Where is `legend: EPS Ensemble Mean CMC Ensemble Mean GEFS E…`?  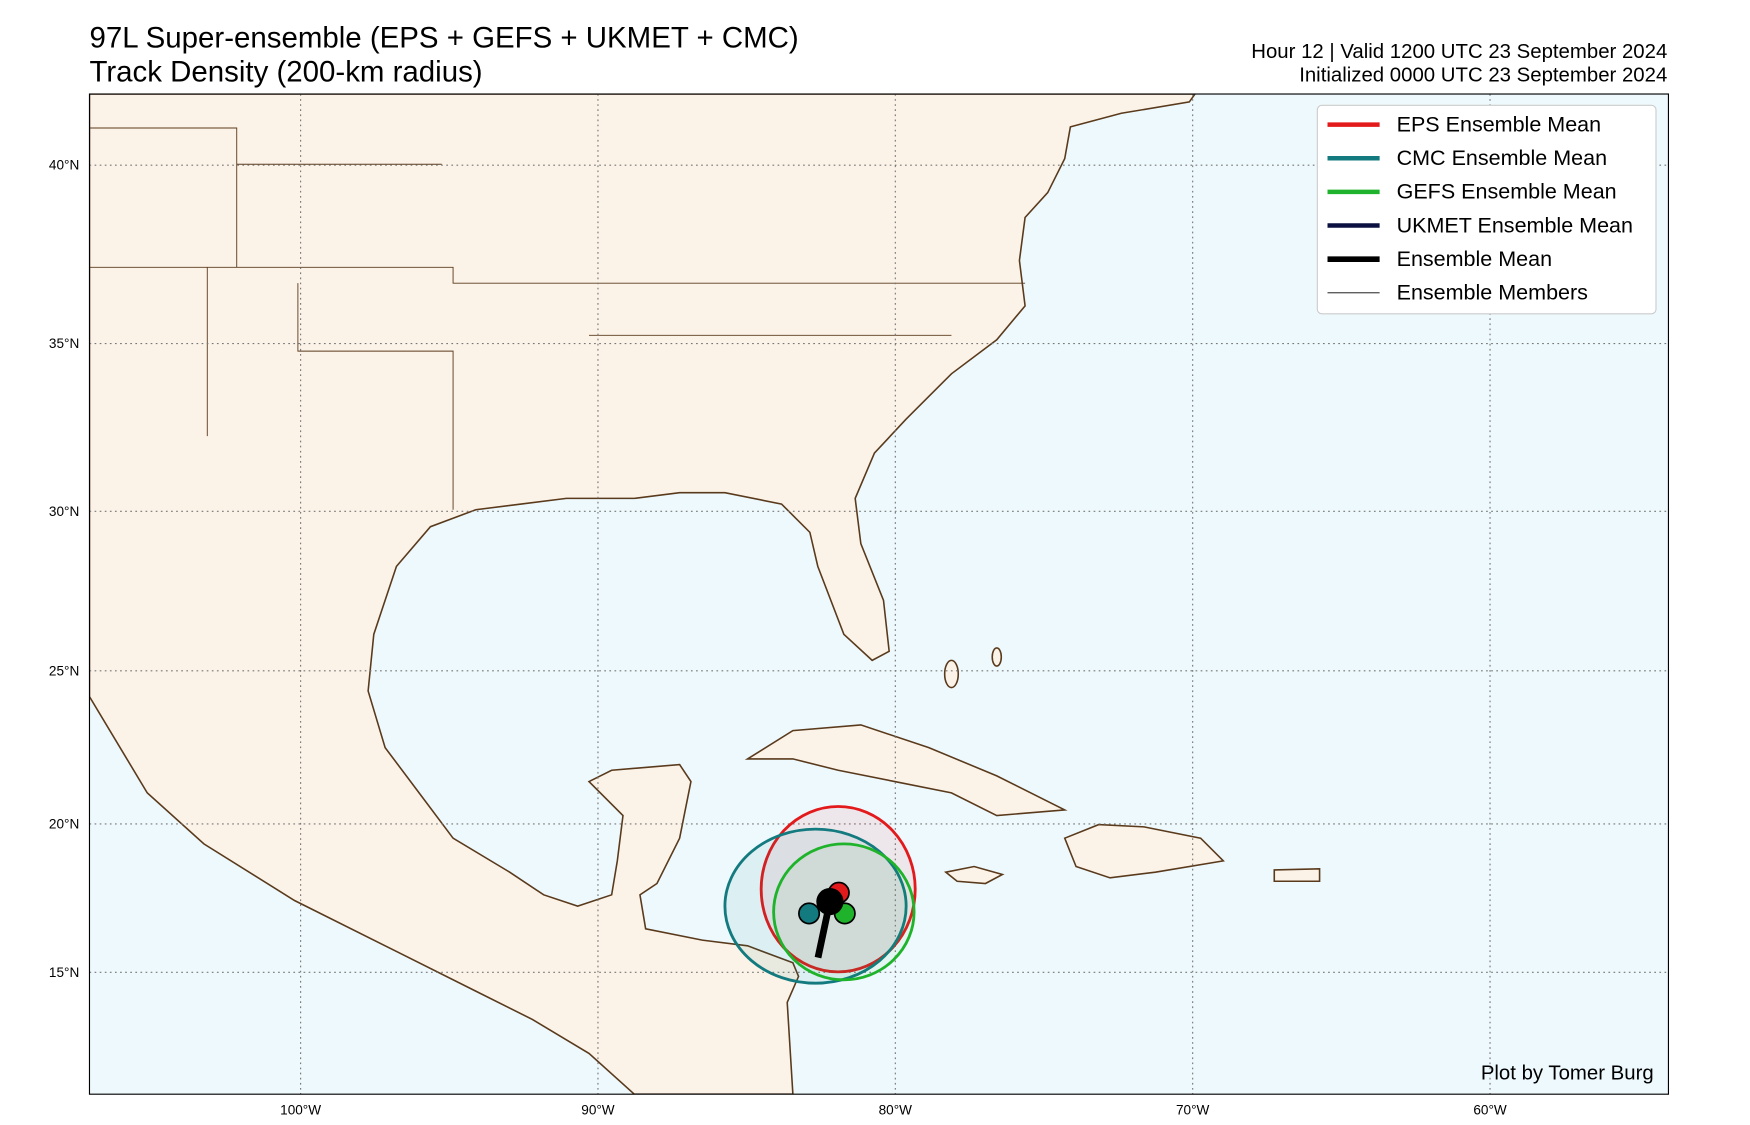 legend: EPS Ensemble Mean CMC Ensemble Mean GEFS E… is located at coordinates (1480, 208).